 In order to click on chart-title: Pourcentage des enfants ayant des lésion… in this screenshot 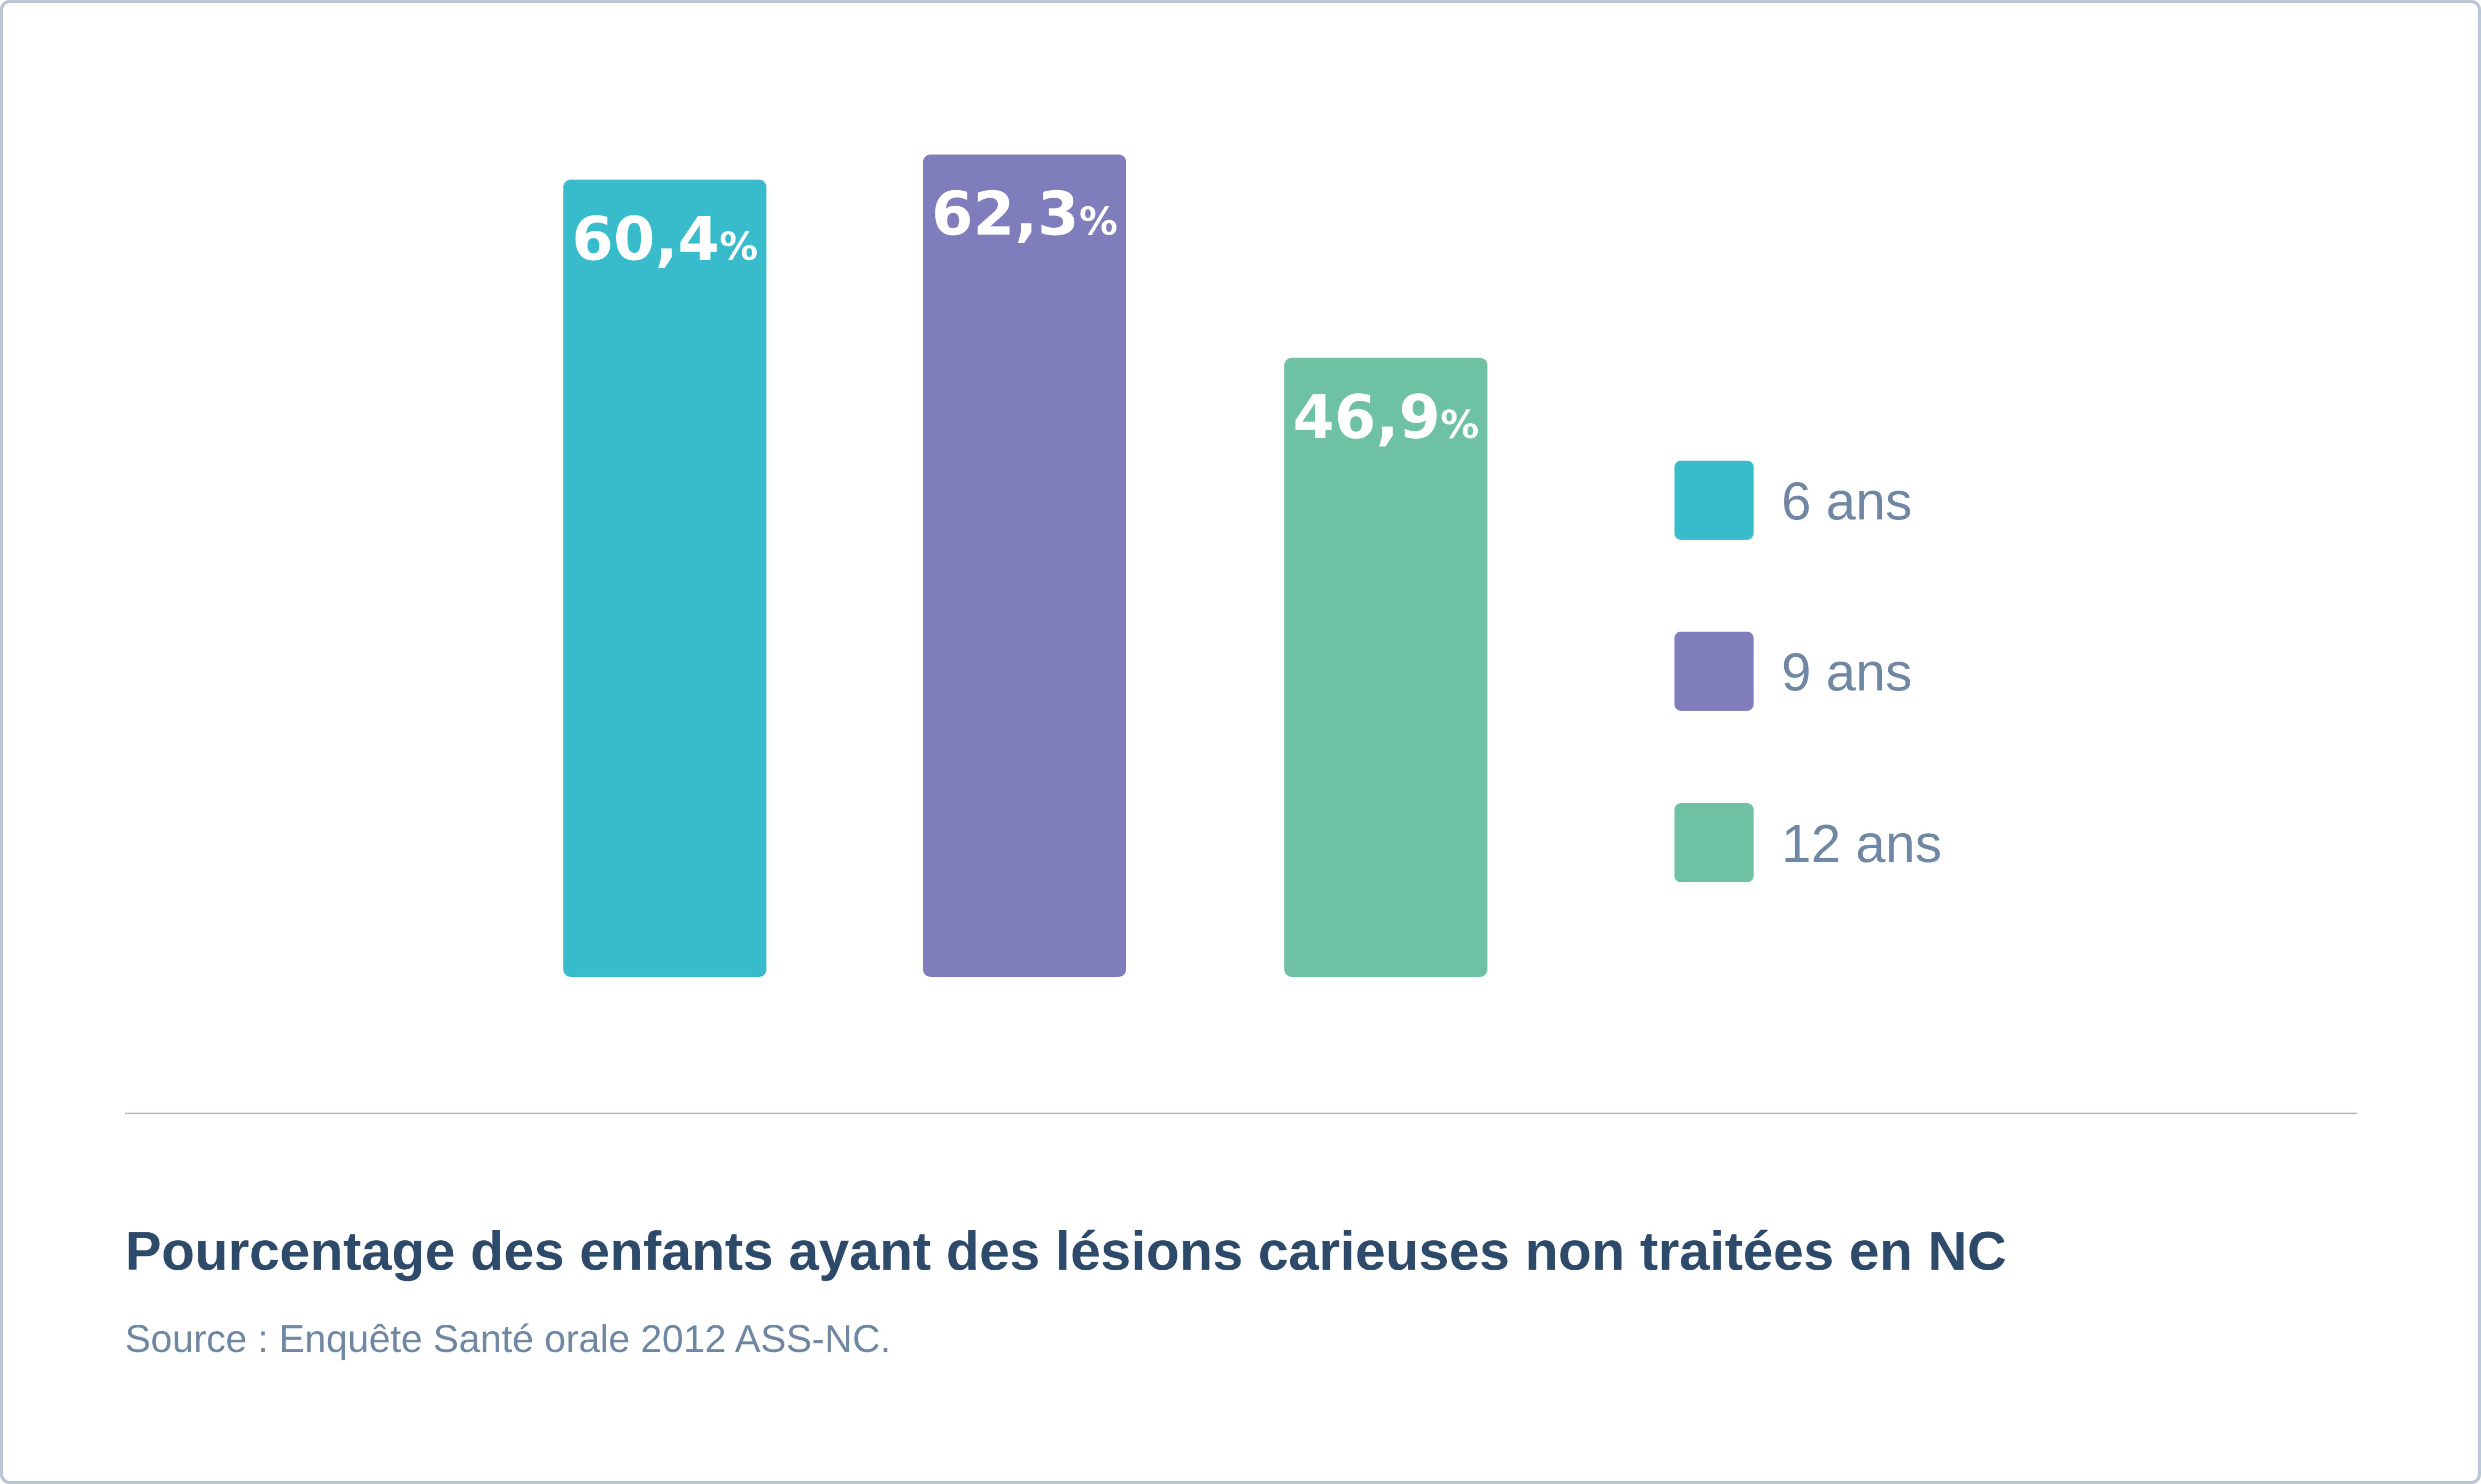, I will do `click(1066, 1251)`.